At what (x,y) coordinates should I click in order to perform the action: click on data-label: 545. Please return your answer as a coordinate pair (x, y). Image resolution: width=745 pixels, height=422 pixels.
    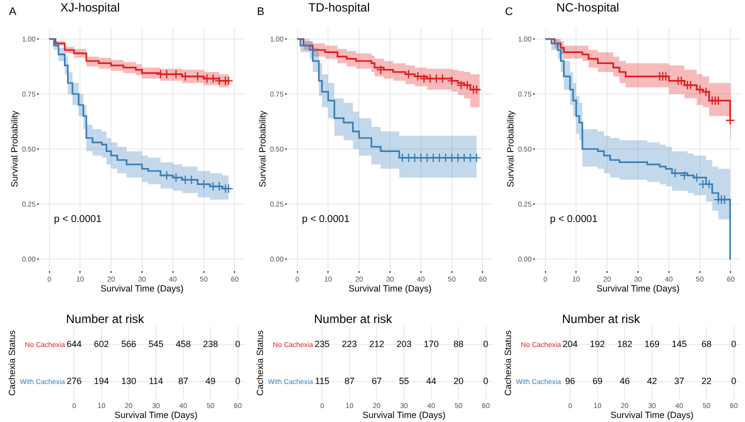
    Looking at the image, I should click on (156, 343).